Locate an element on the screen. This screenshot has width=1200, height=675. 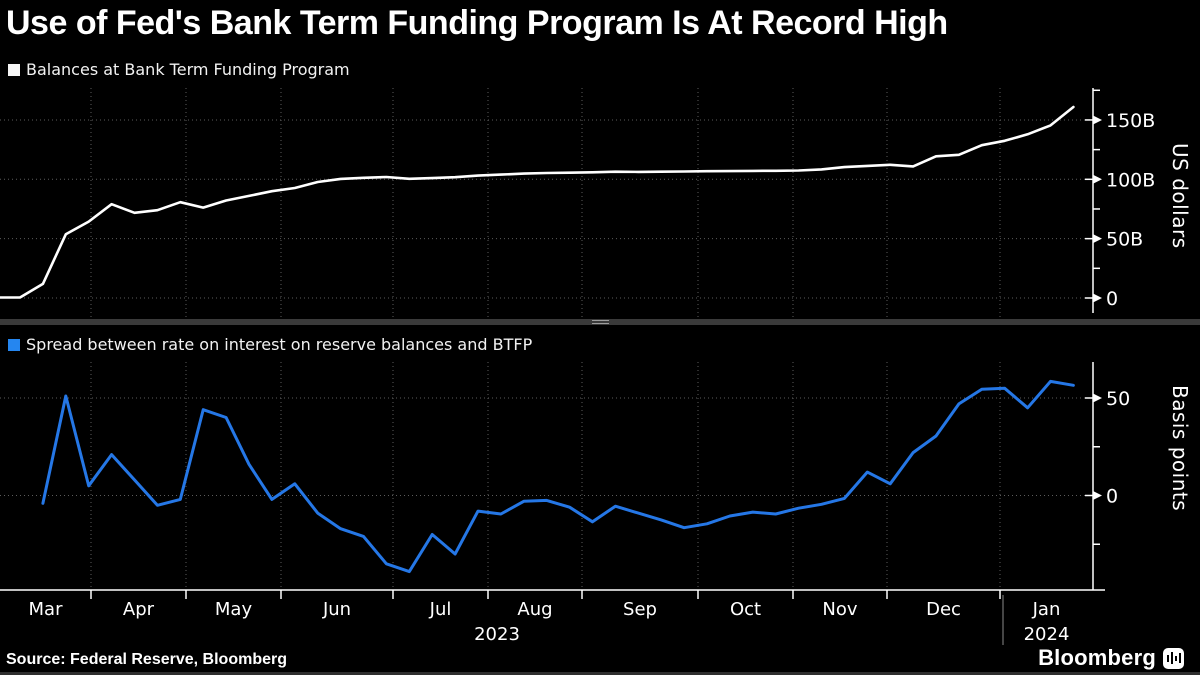
x-month-label: Mar is located at coordinates (46, 609).